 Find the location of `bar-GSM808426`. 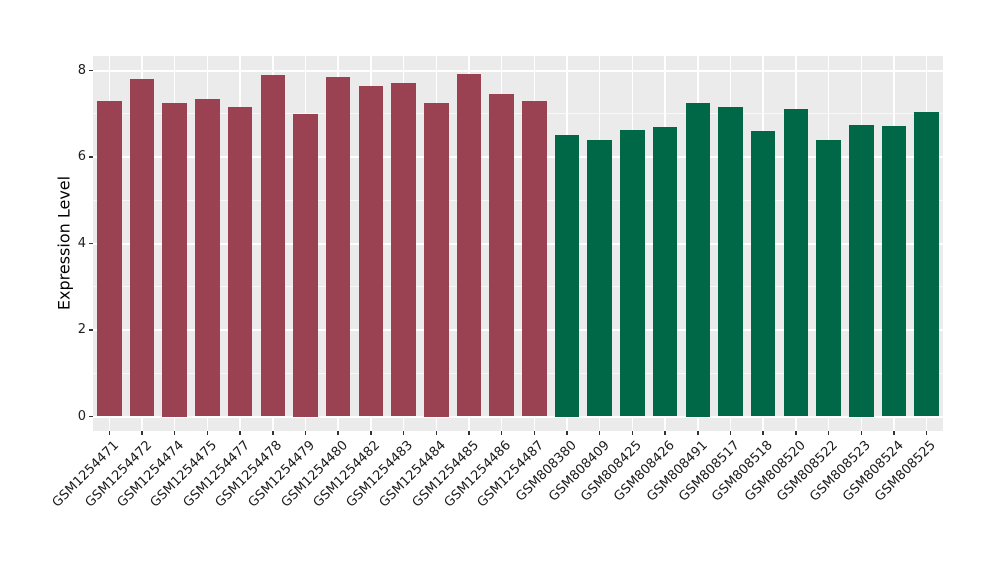

bar-GSM808426 is located at coordinates (665, 271).